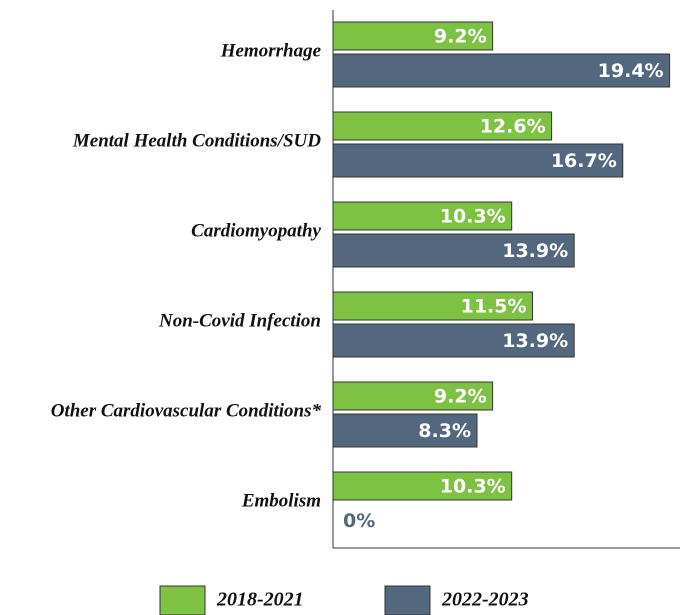 This screenshot has height=615, width=685. Describe the element at coordinates (359, 521) in the screenshot. I see `value-label: 0%` at that location.